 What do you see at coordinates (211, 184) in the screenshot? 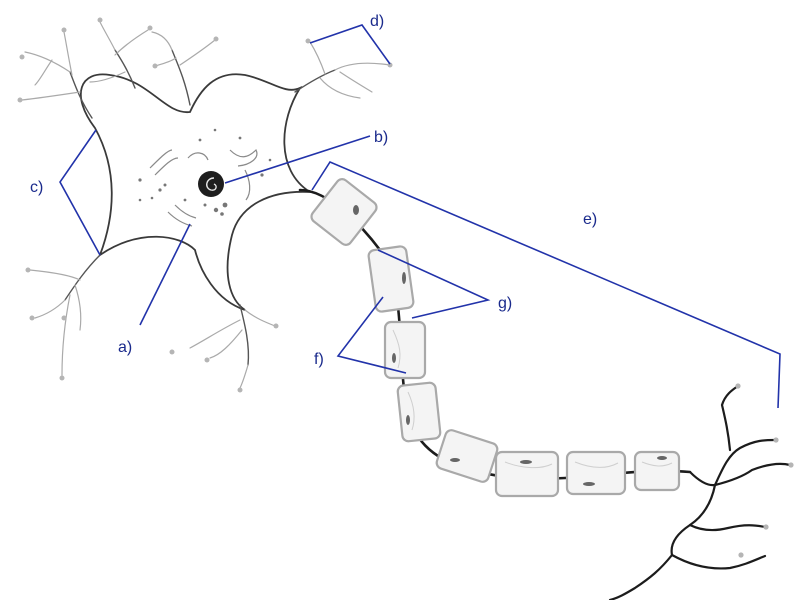
I see `nucleus` at bounding box center [211, 184].